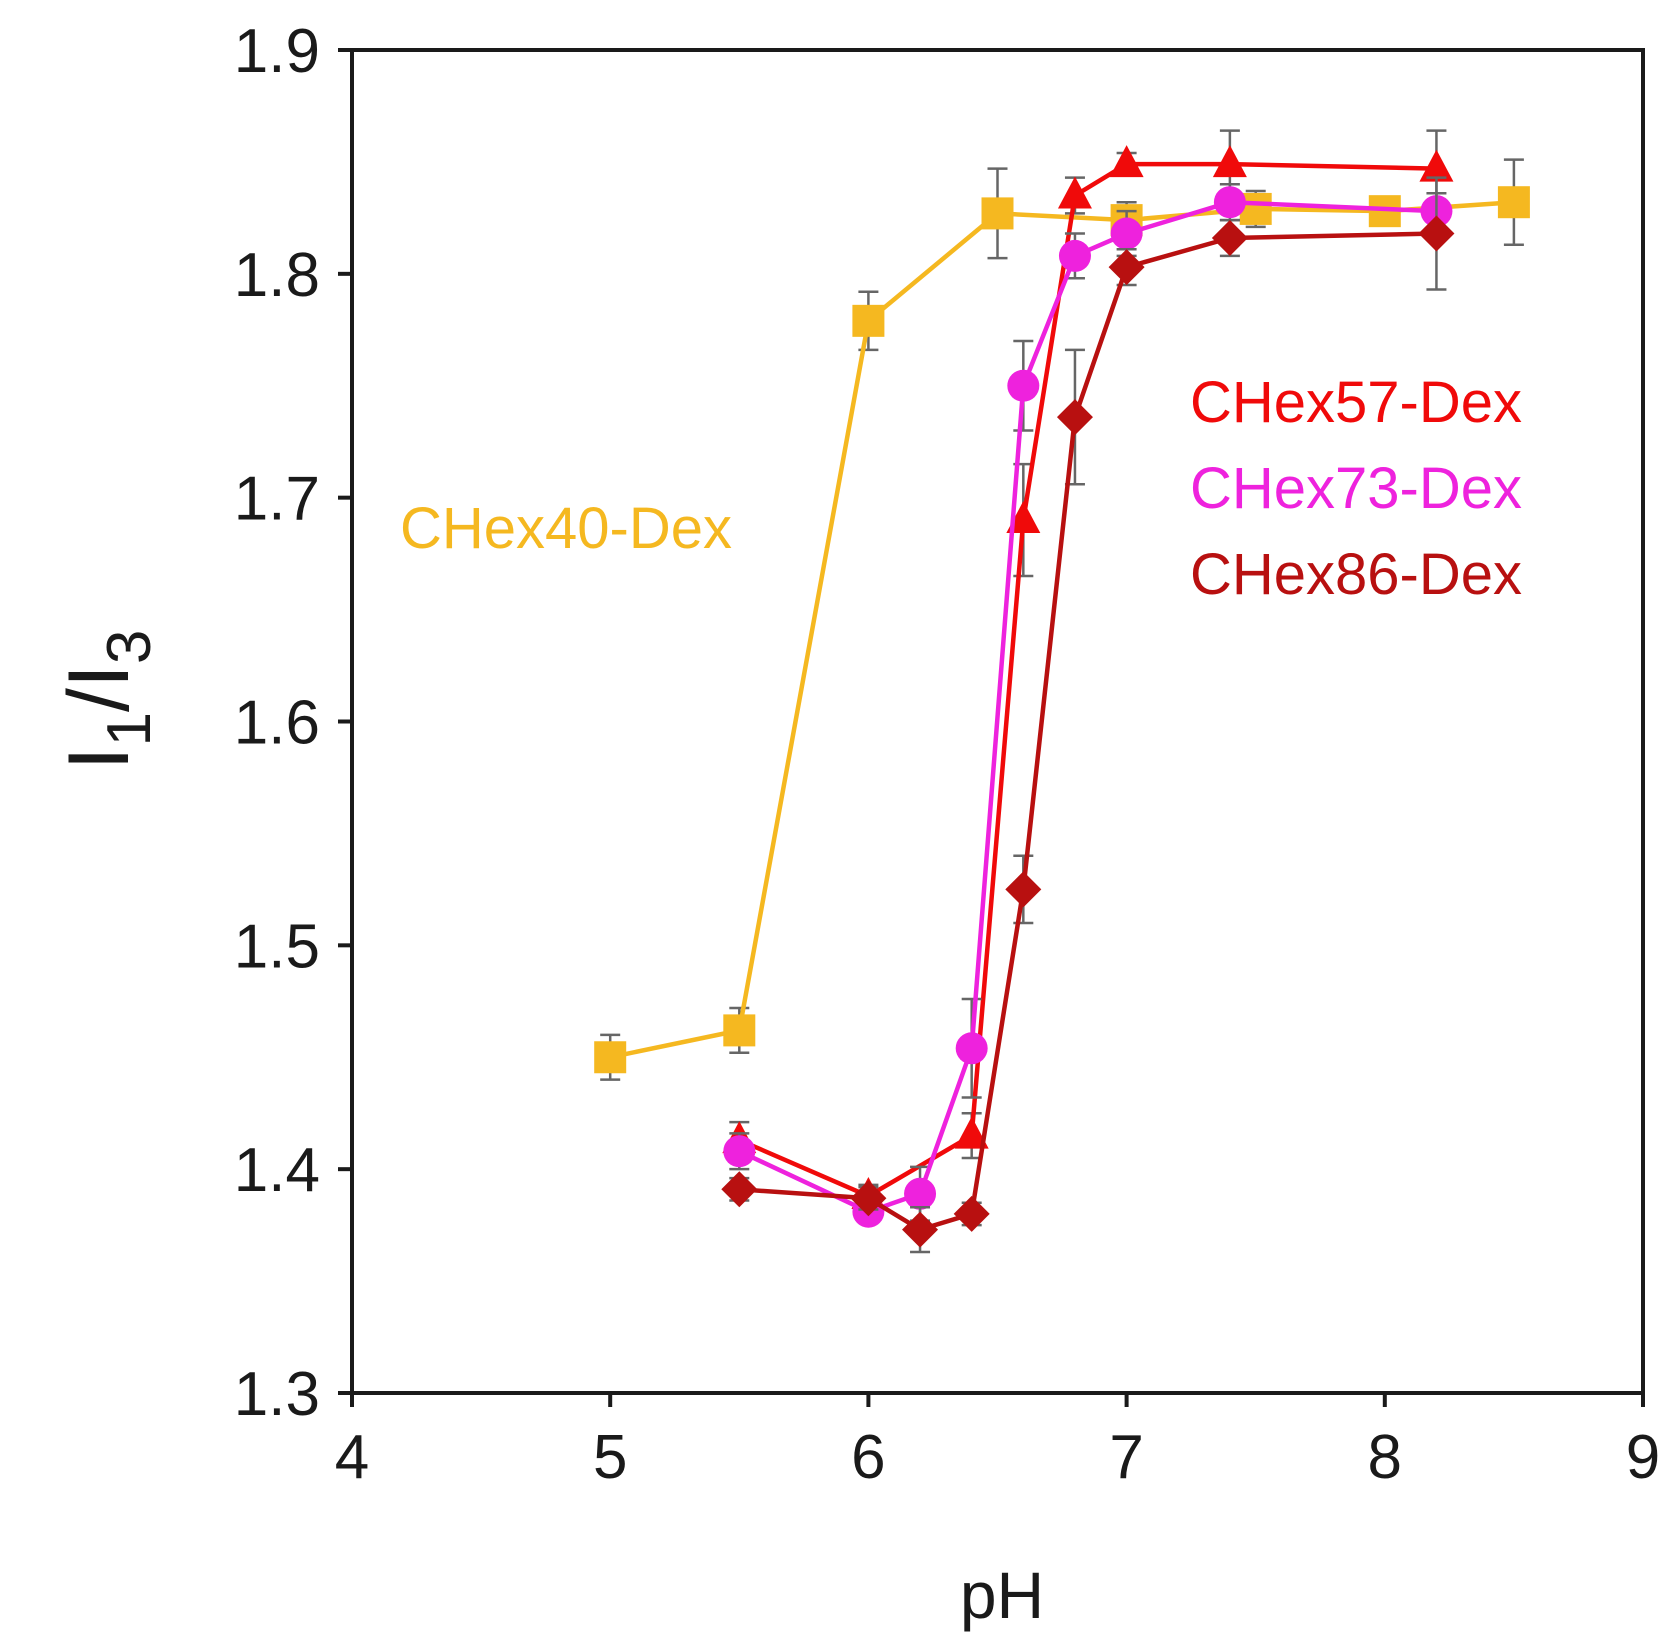  I want to click on y-tick-label: 1.4, so click(277, 1170).